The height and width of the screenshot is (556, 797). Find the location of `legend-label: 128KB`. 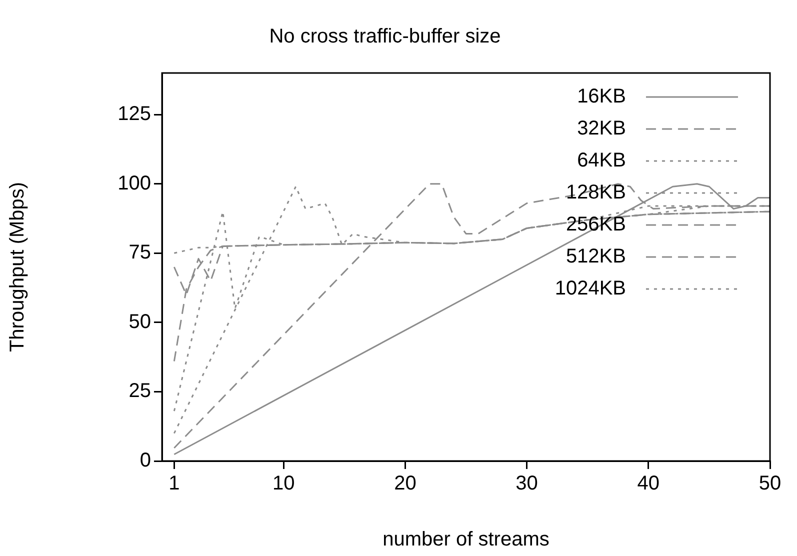

legend-label: 128KB is located at coordinates (596, 193).